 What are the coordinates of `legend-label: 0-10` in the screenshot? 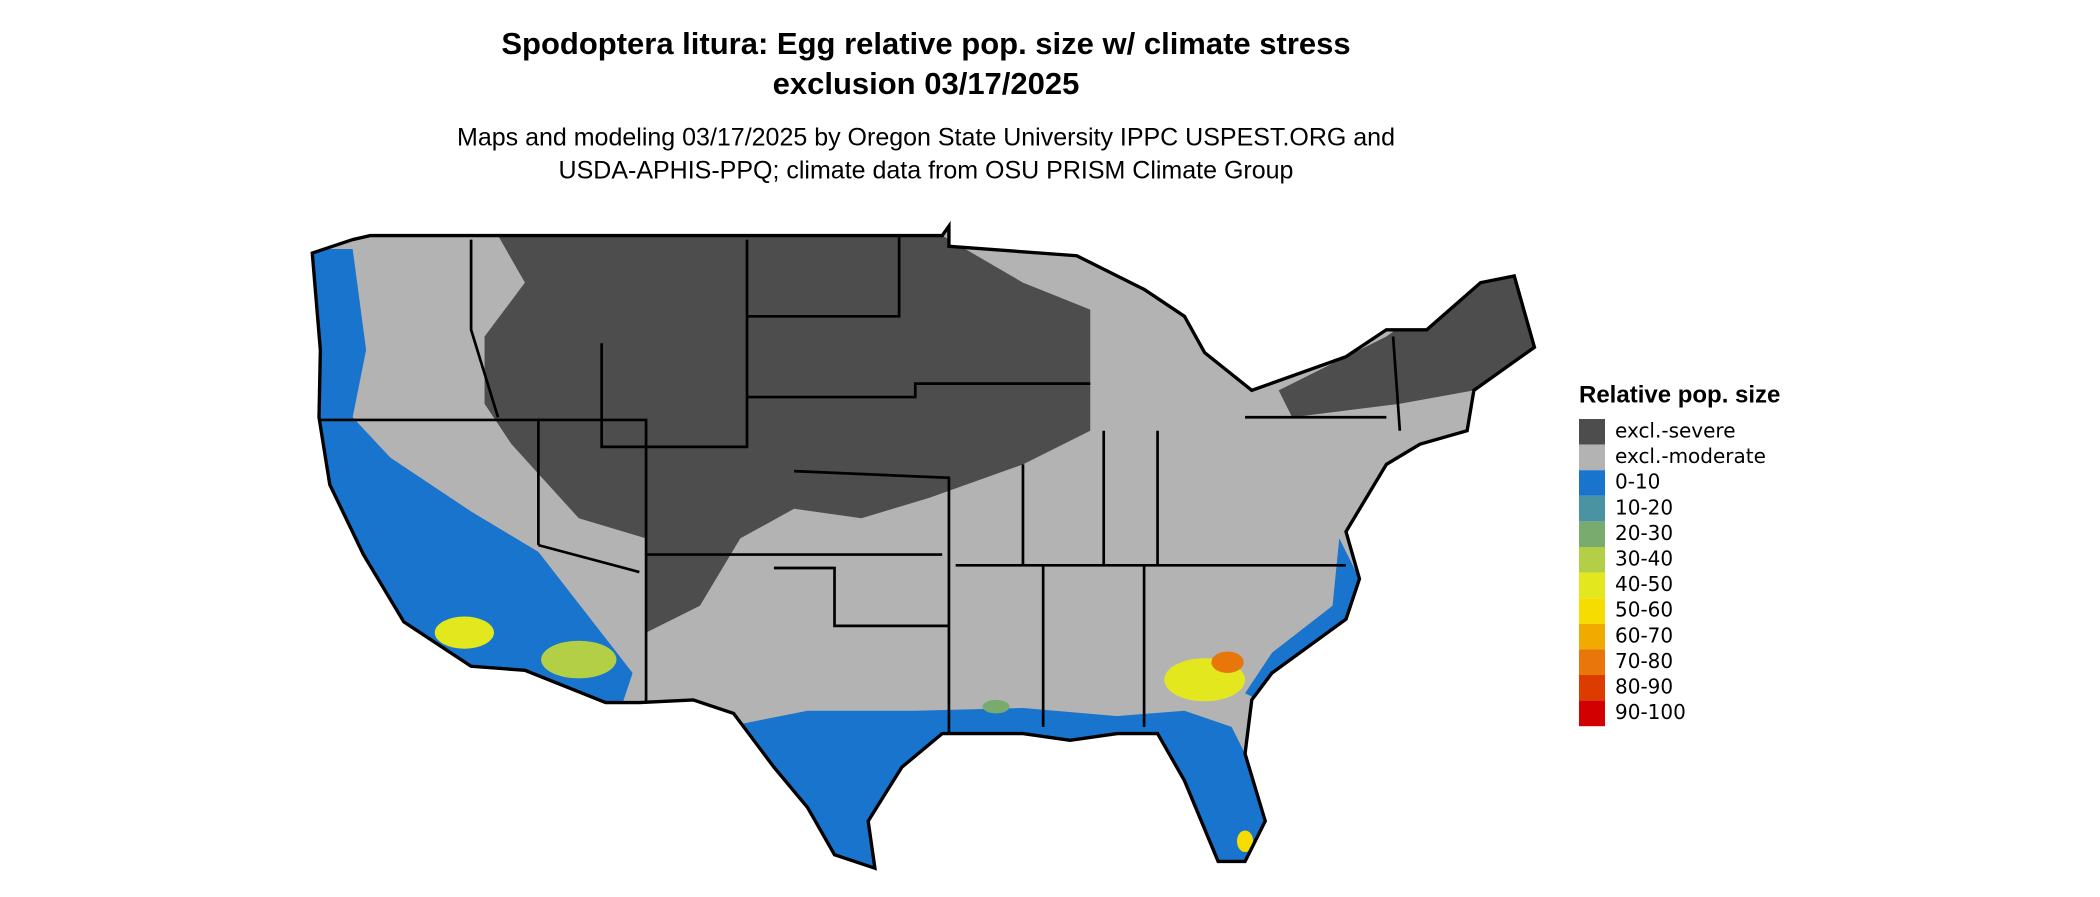 It's located at (1637, 482).